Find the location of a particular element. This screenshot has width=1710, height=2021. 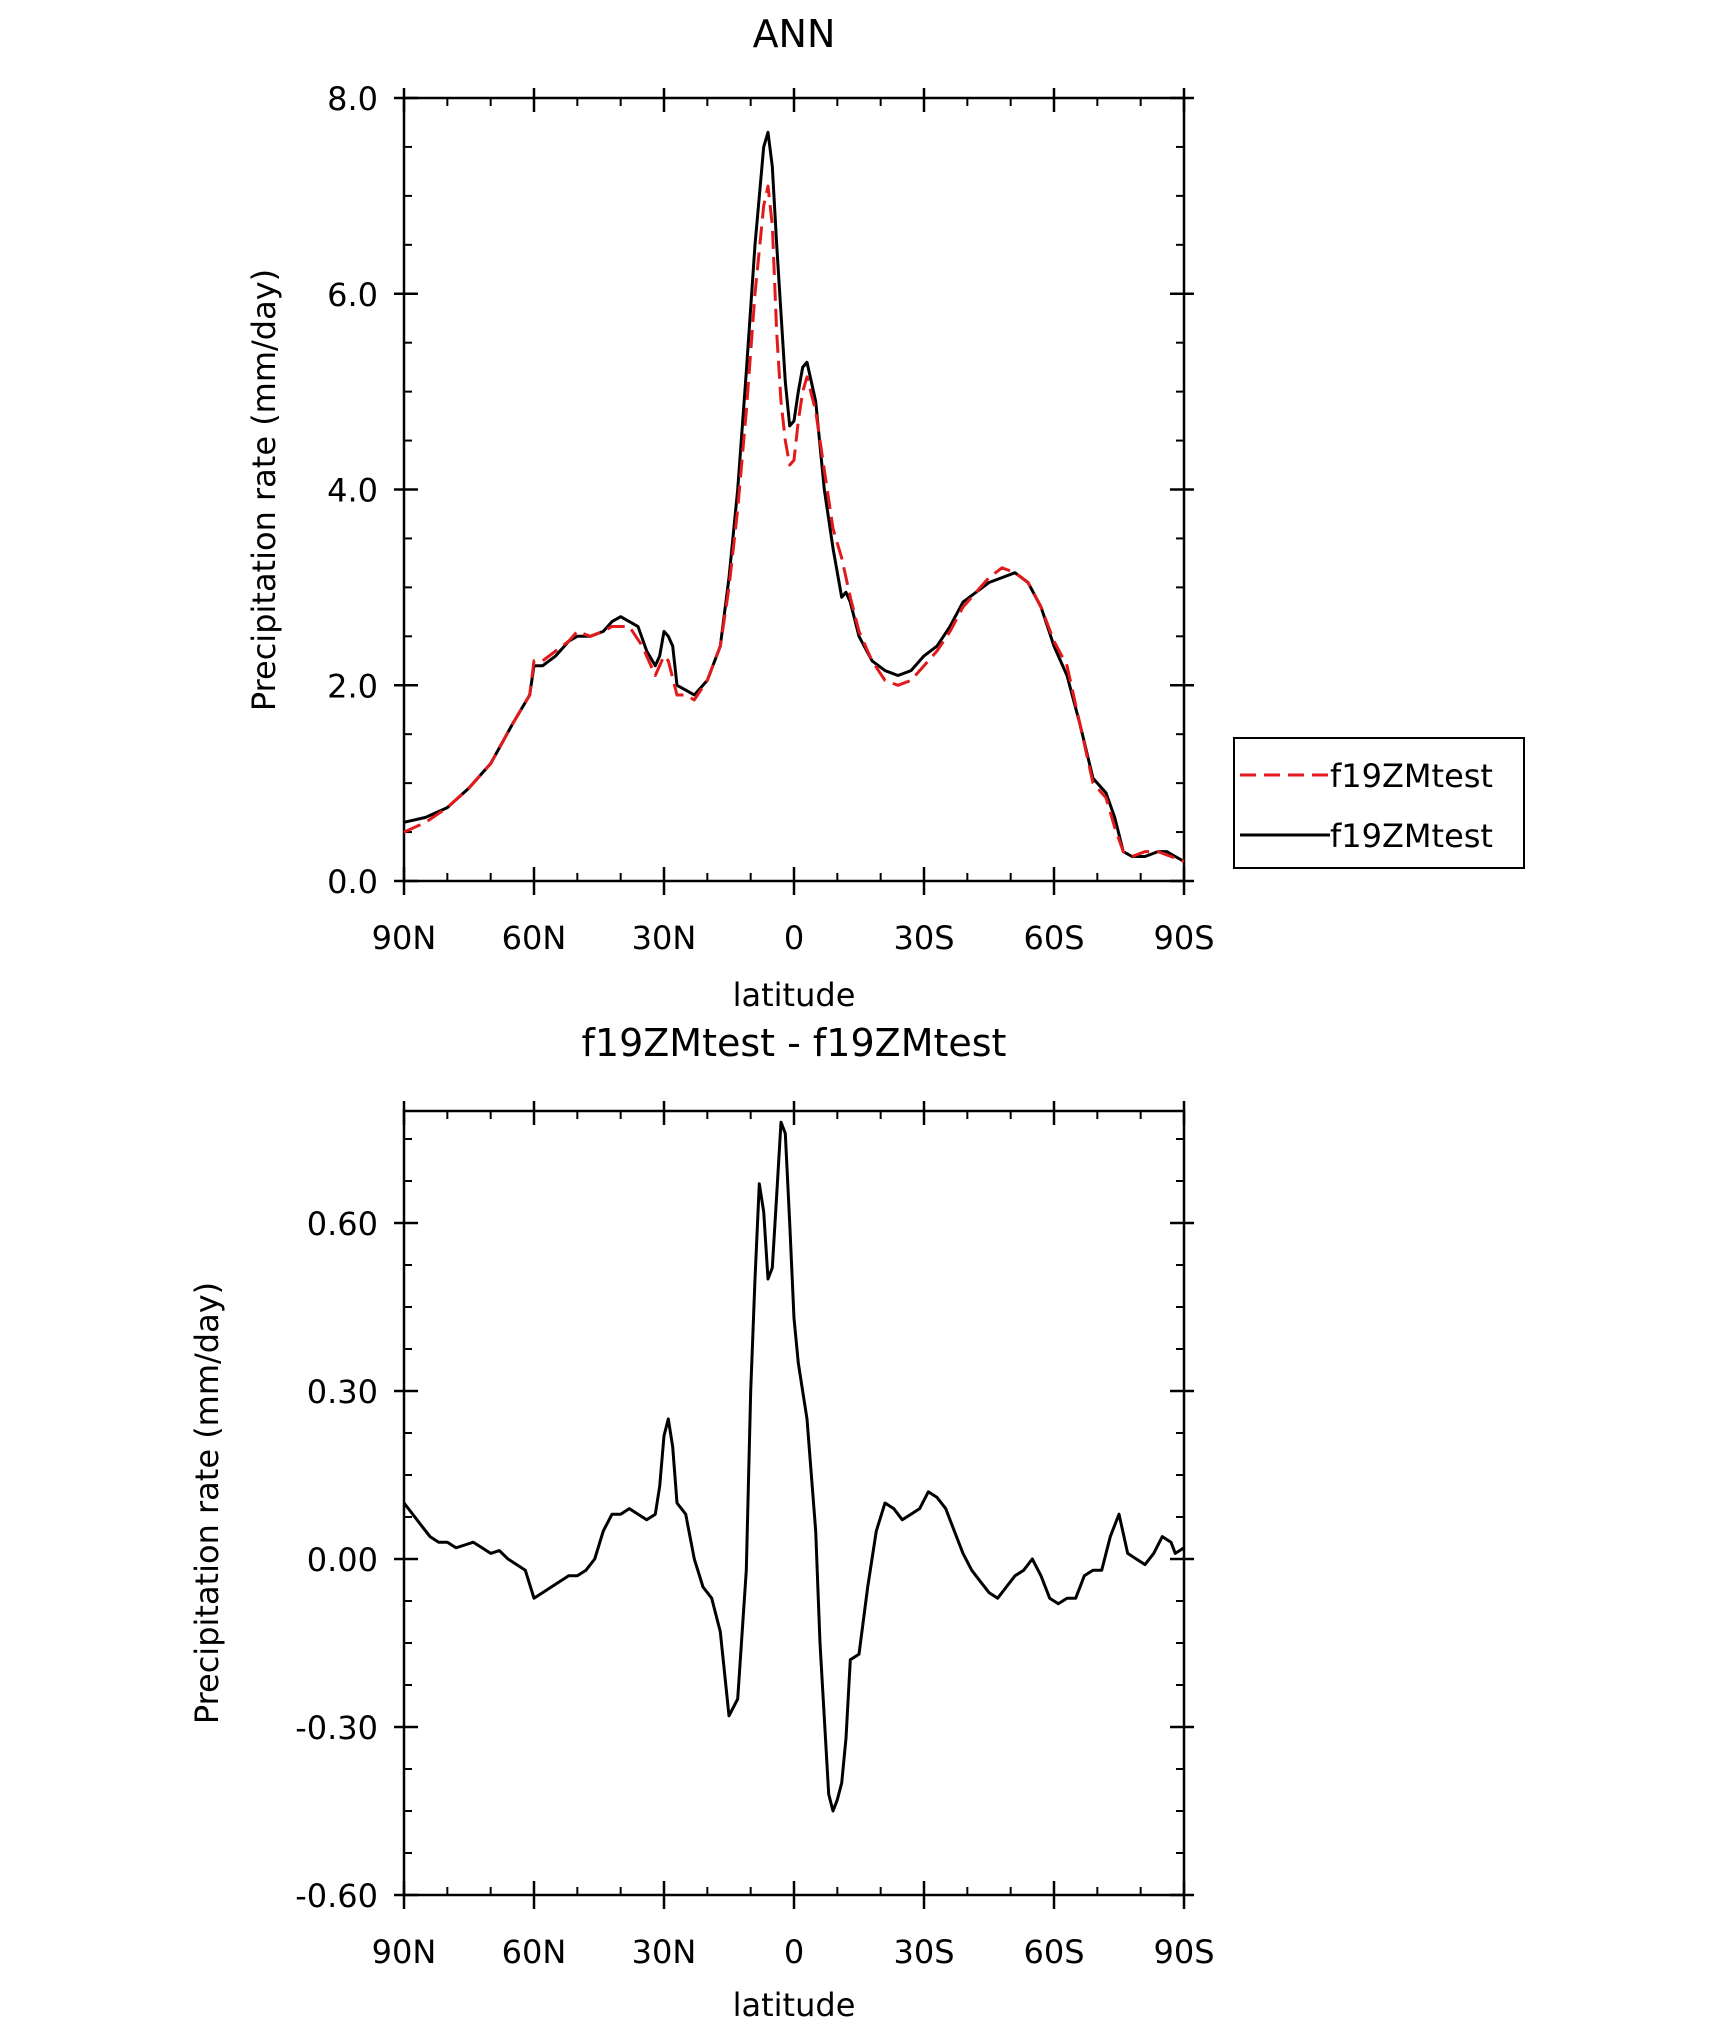

top-x-tick-label: 60N is located at coordinates (534, 938).